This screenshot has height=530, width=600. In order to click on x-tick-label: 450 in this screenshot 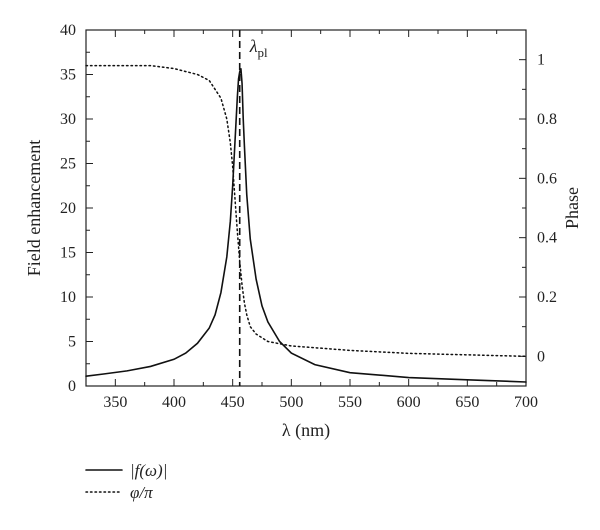, I will do `click(233, 402)`.